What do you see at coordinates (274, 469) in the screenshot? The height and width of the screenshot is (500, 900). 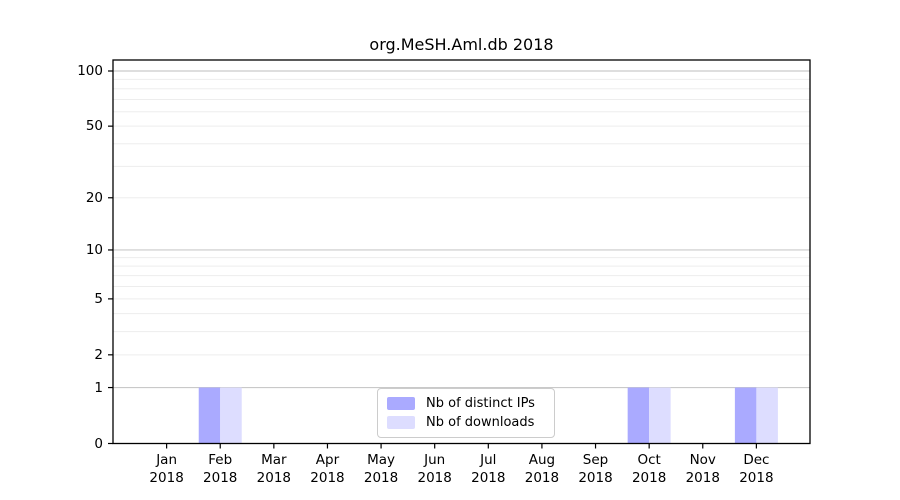 I see `x-tick-label-mar: Mar 2018` at bounding box center [274, 469].